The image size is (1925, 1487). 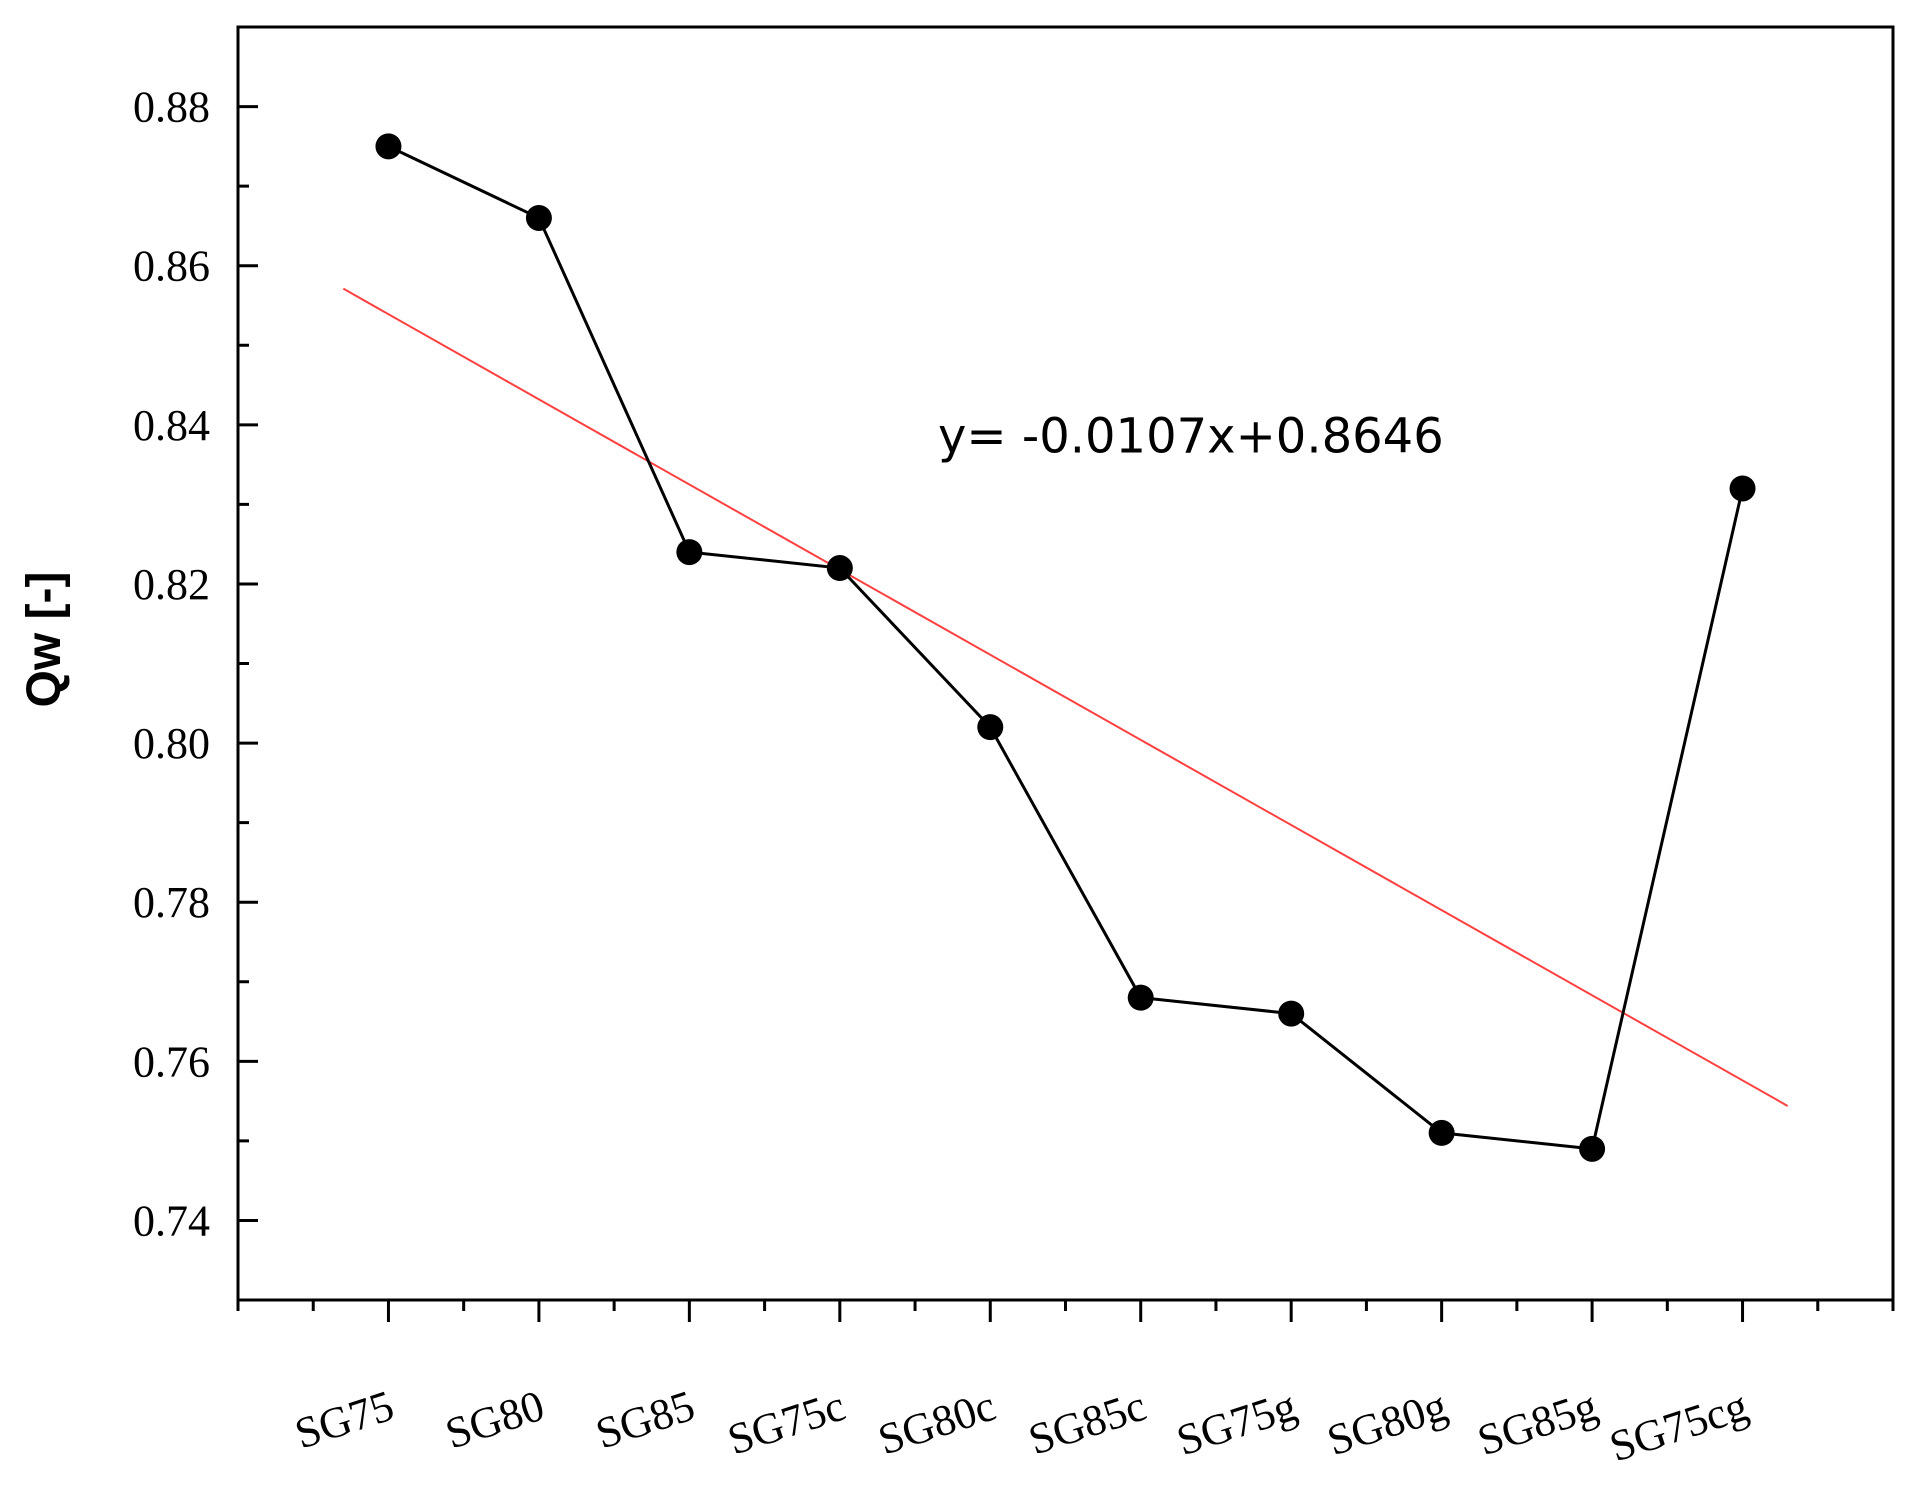 What do you see at coordinates (1191, 437) in the screenshot?
I see `trendline-equation: y= -0.0107x+0.8646` at bounding box center [1191, 437].